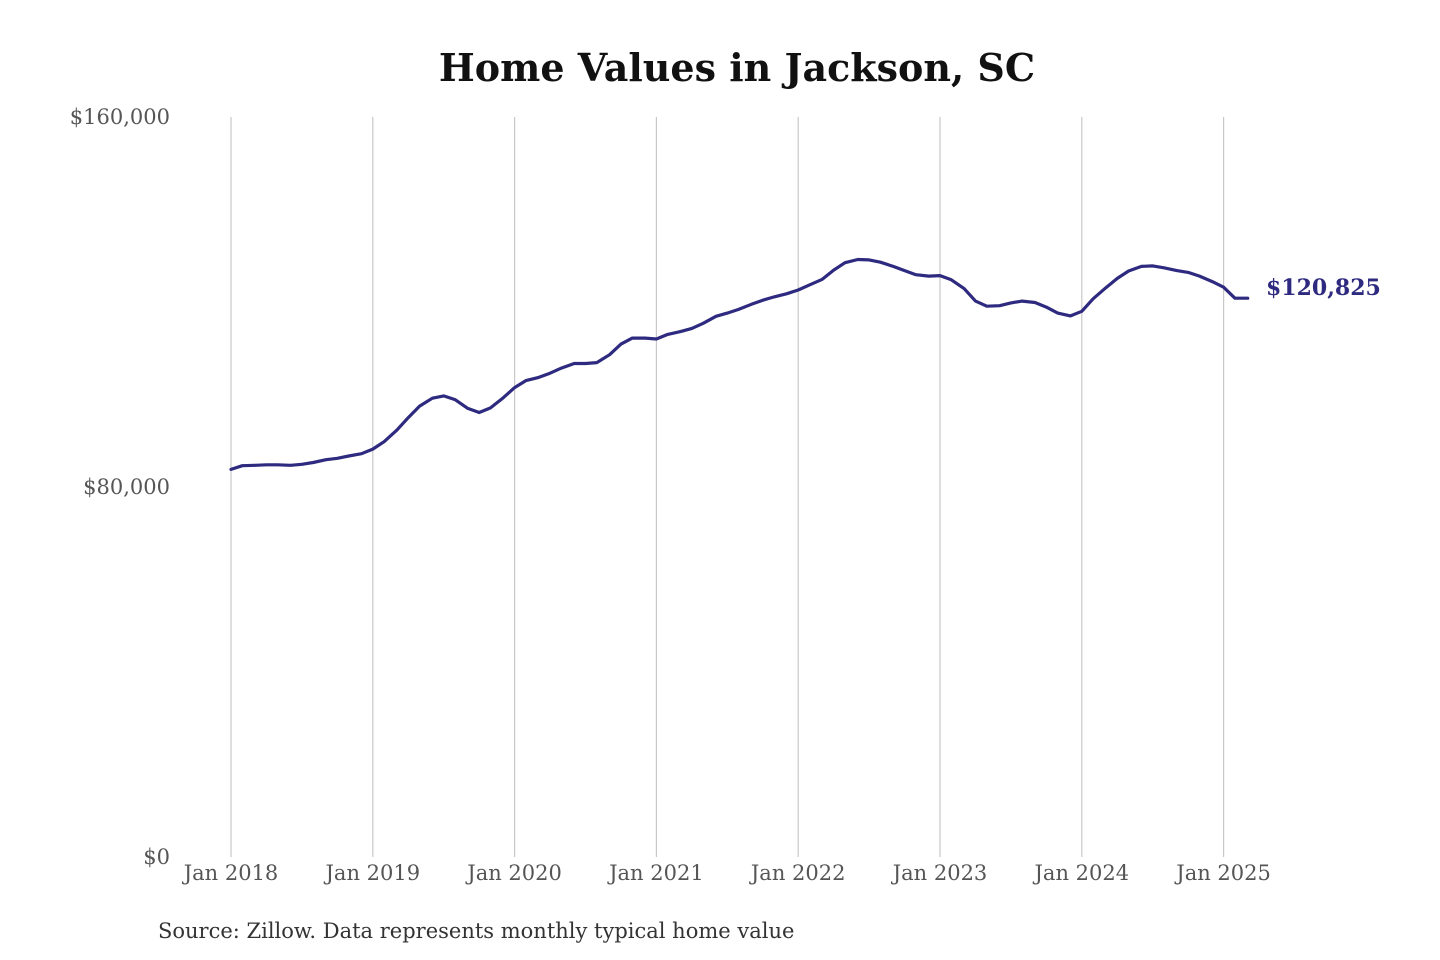  I want to click on x-tick-label: Jan 2021, so click(655, 873).